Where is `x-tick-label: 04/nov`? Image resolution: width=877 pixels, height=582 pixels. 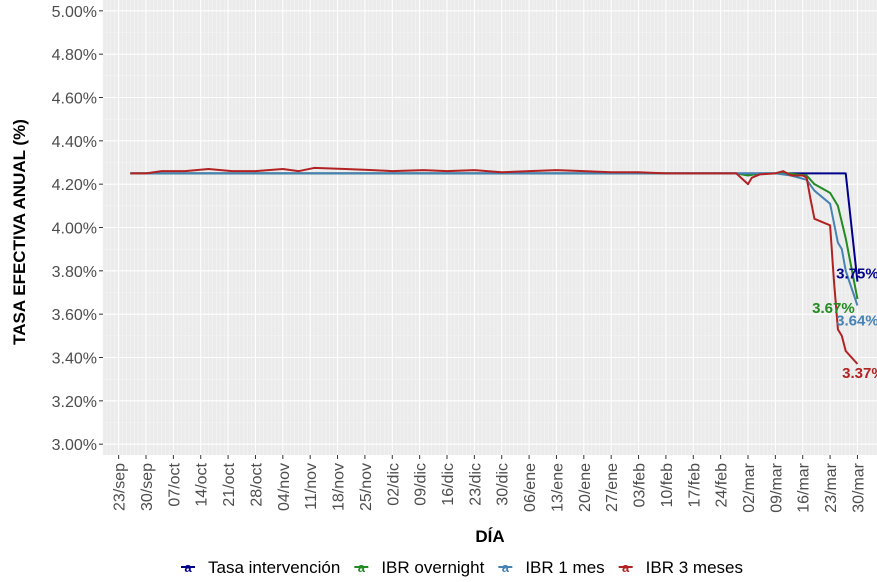 x-tick-label: 04/nov is located at coordinates (284, 487).